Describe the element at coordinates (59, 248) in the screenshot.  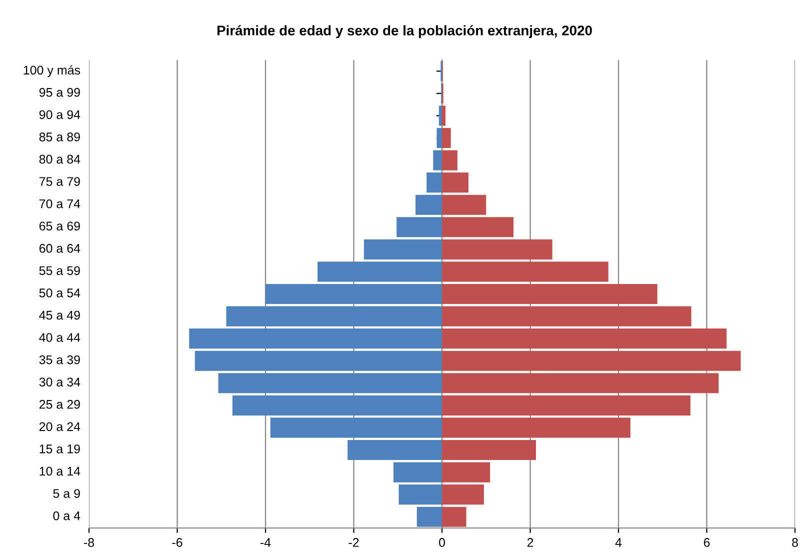
I see `y-tick-label: 60 a 64` at that location.